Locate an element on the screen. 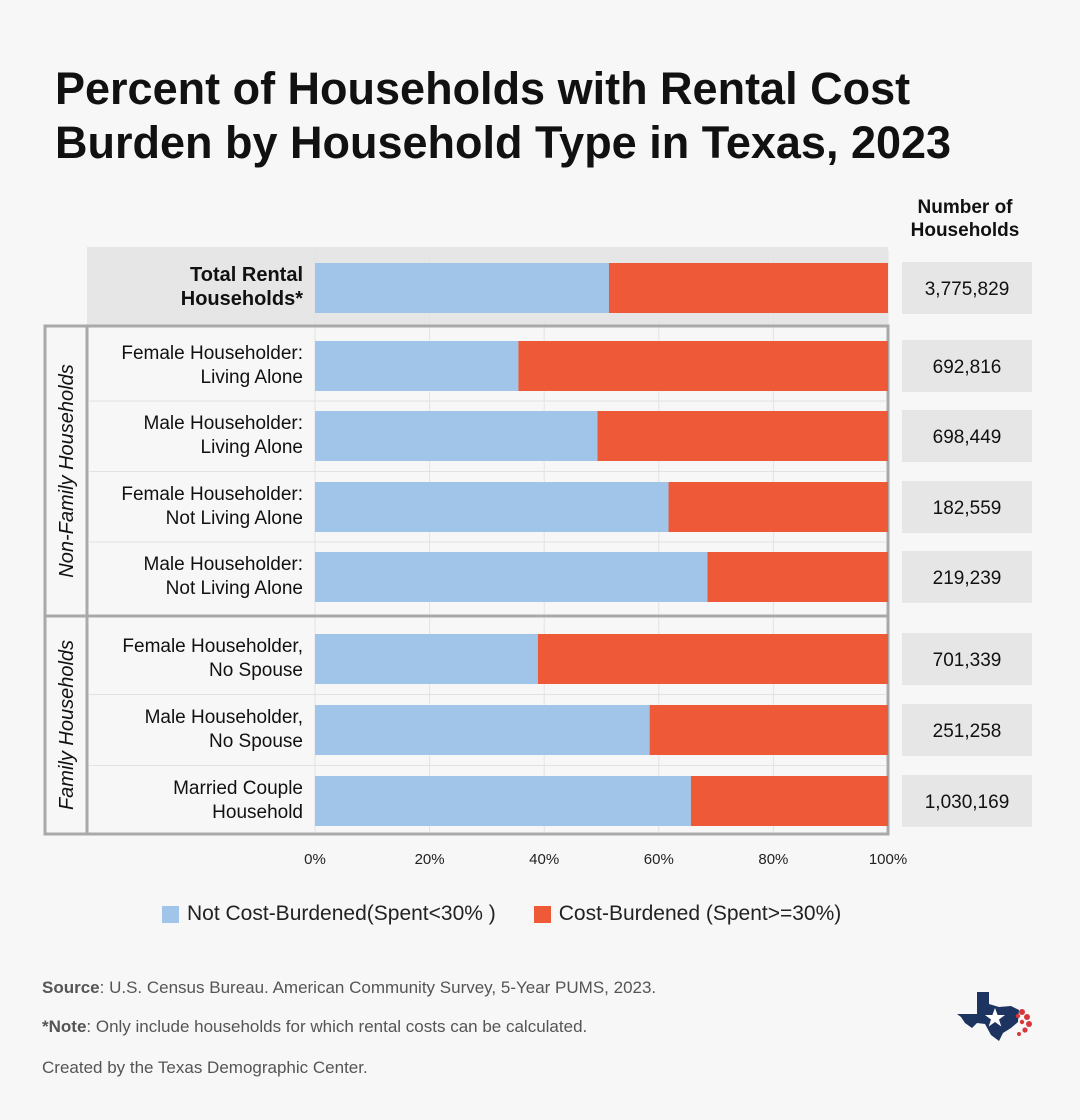 The height and width of the screenshot is (1120, 1080). legend-label-burdened: Cost-Burdened (Spent>=30%) is located at coordinates (700, 913).